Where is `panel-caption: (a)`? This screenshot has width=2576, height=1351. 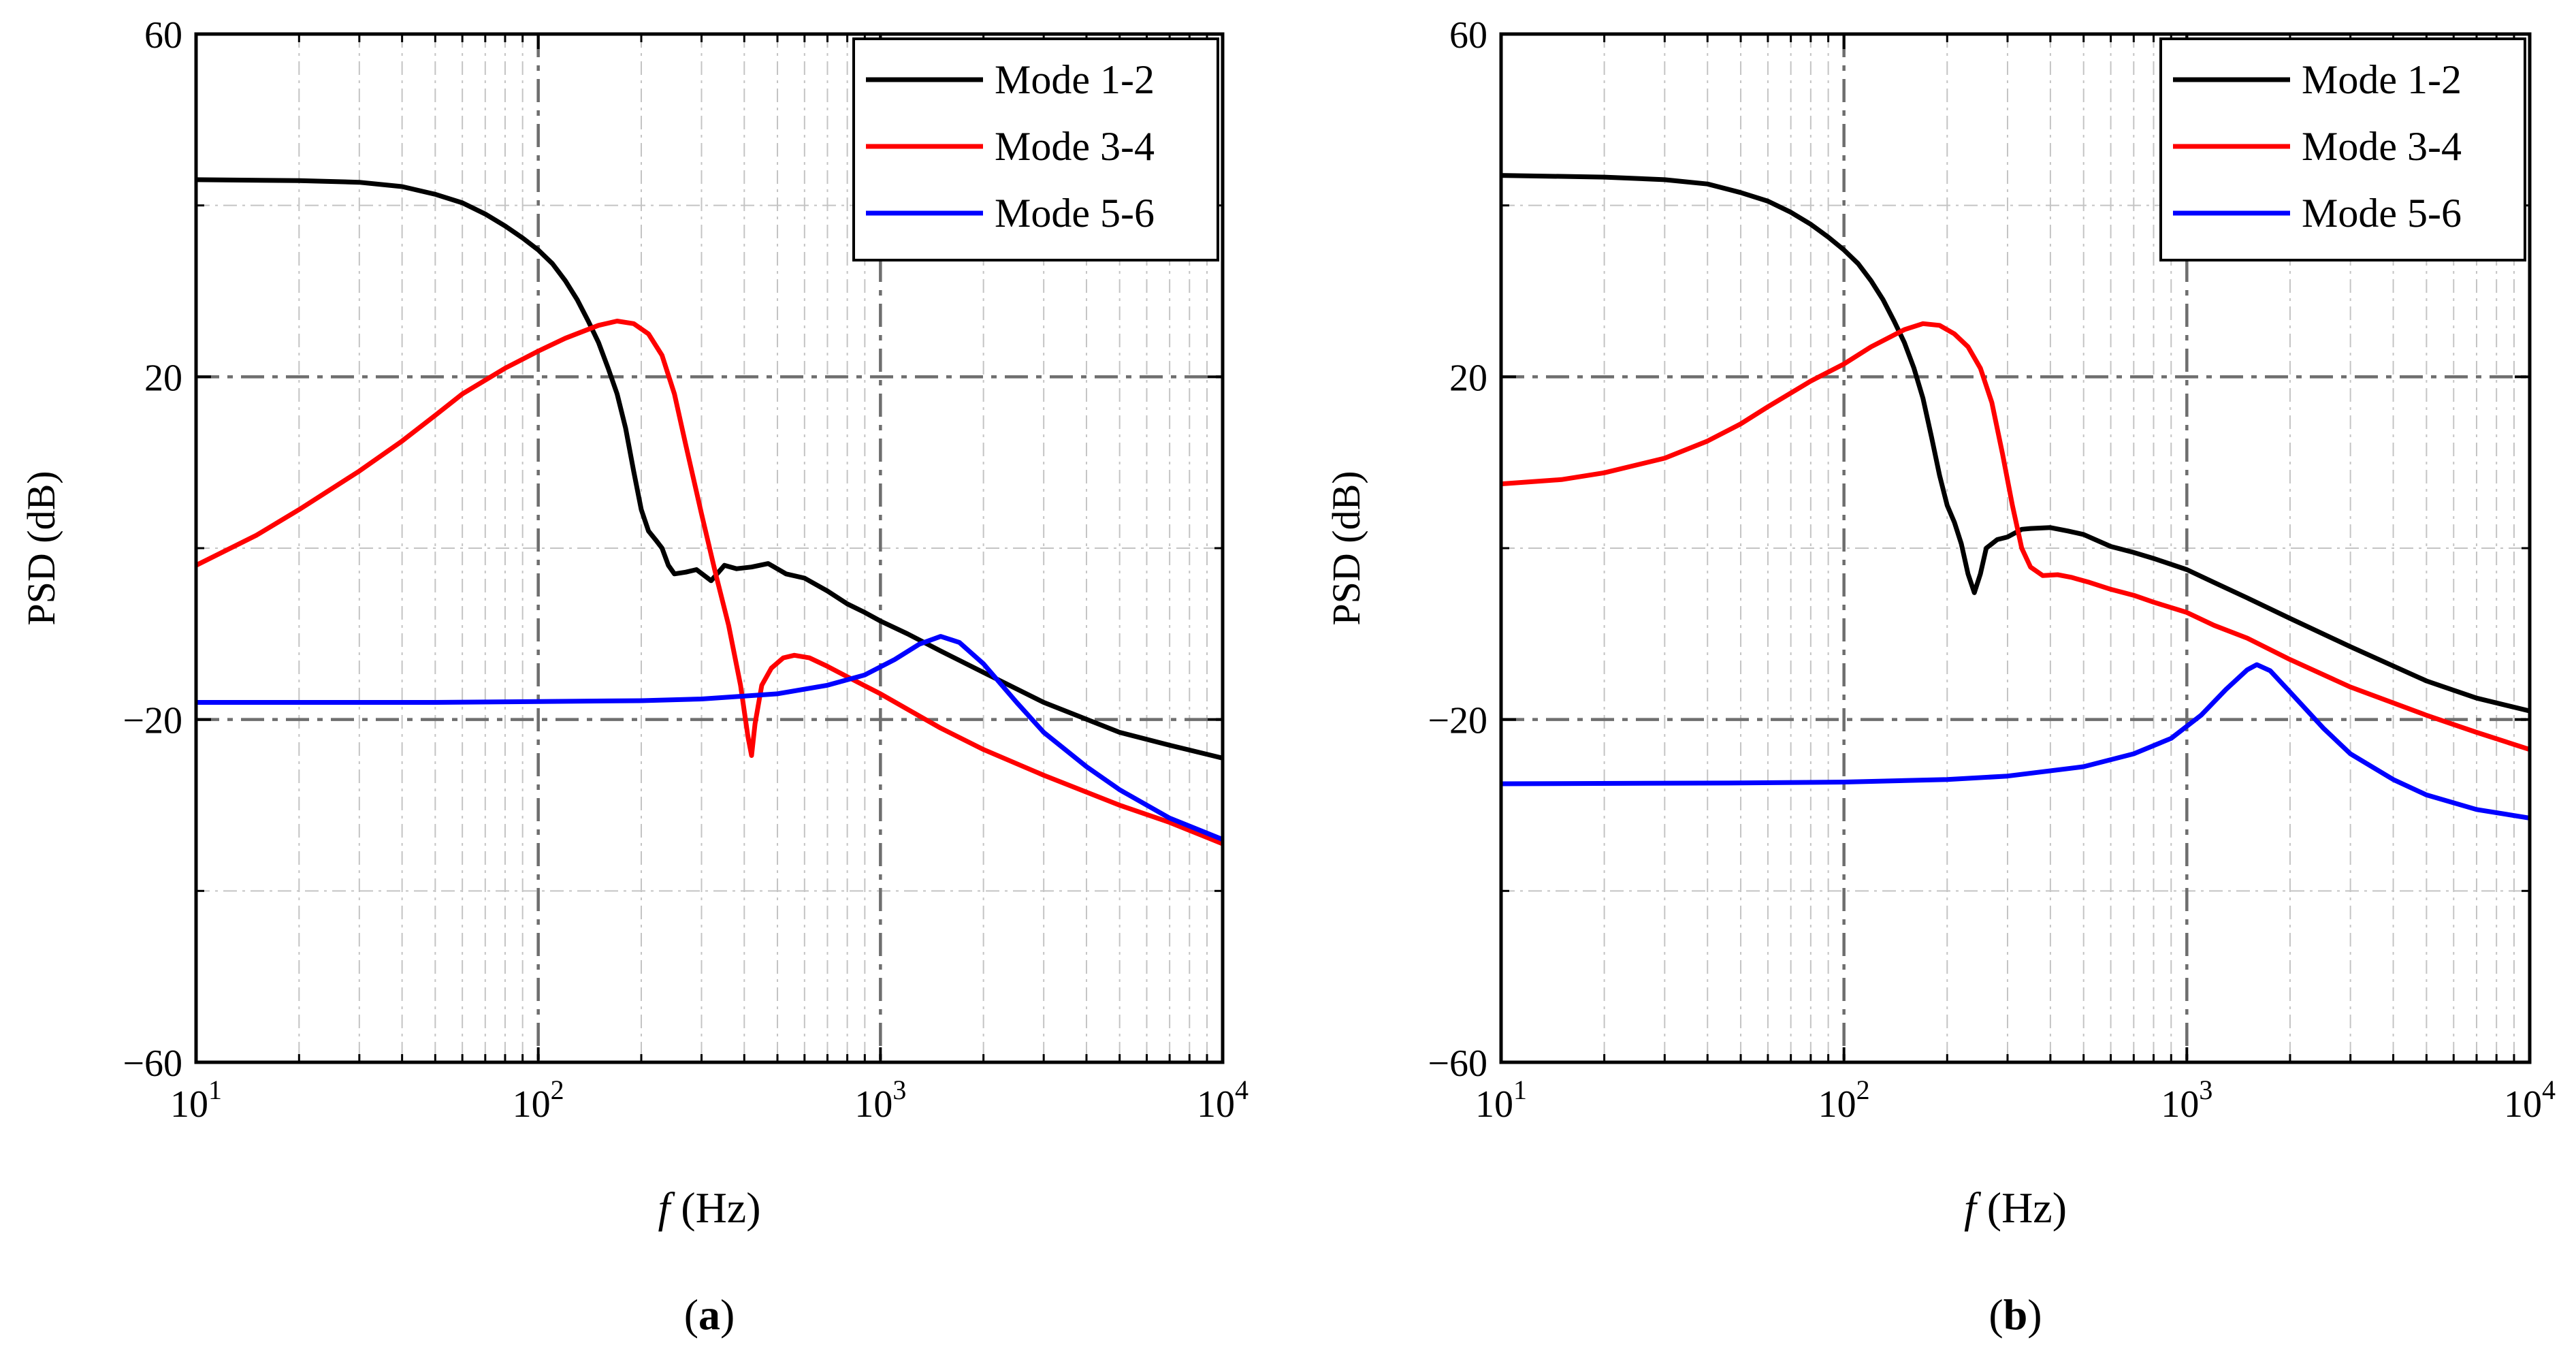
panel-caption: (a) is located at coordinates (710, 1314).